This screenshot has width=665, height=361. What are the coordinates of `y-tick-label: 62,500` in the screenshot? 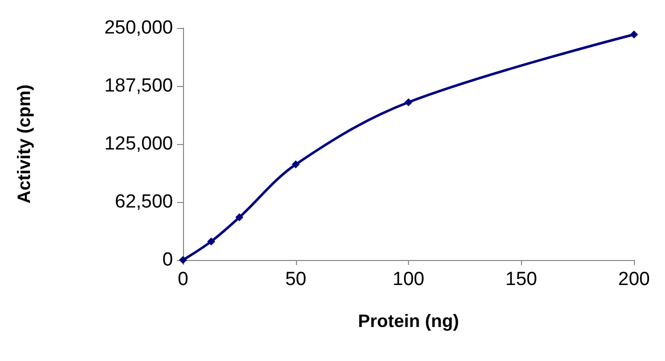 It's located at (143, 202).